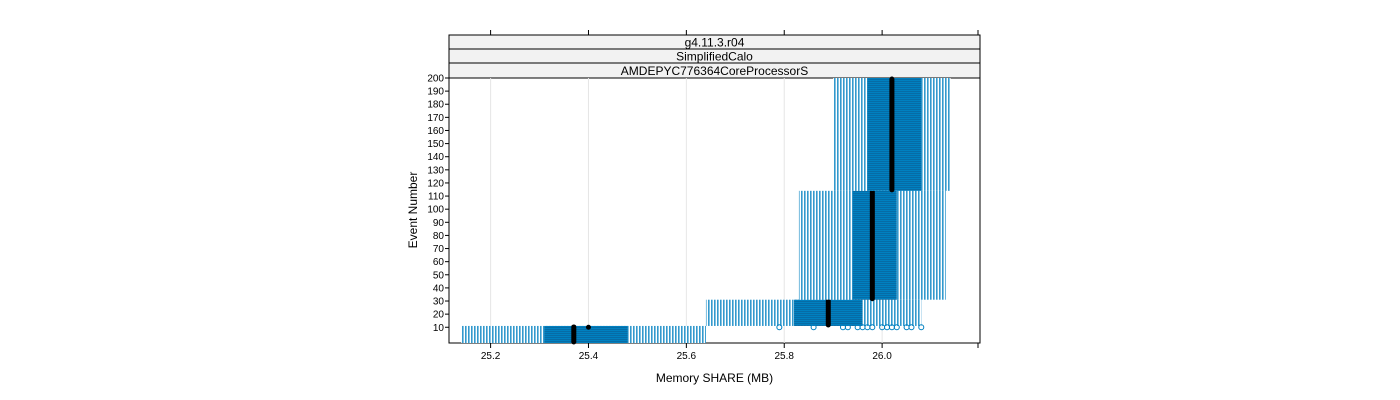 The width and height of the screenshot is (1400, 400). What do you see at coordinates (435, 210) in the screenshot?
I see `y-tick-label-9: 100` at bounding box center [435, 210].